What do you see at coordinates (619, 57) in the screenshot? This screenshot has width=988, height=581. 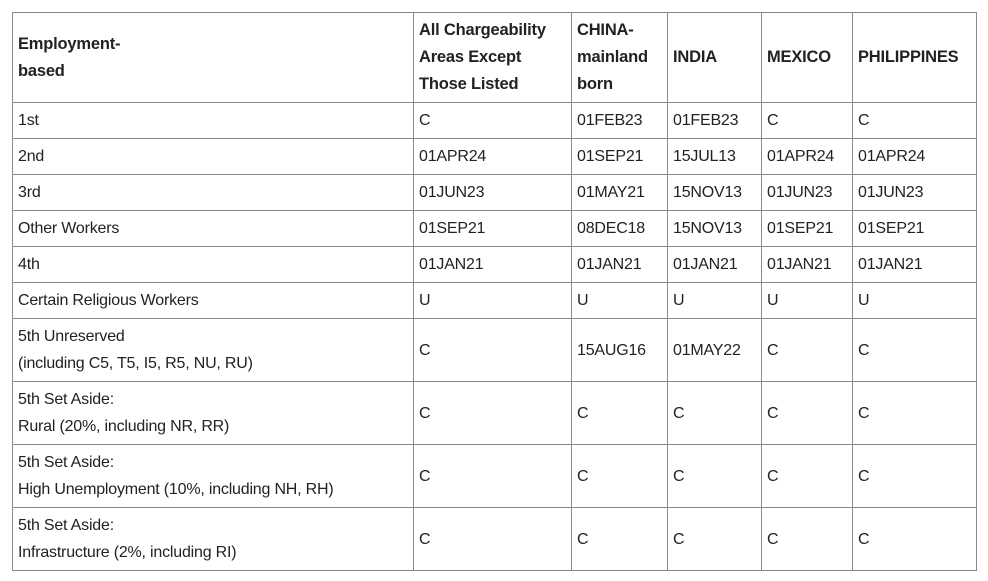 I see `header-china: CHINA-mainland born` at bounding box center [619, 57].